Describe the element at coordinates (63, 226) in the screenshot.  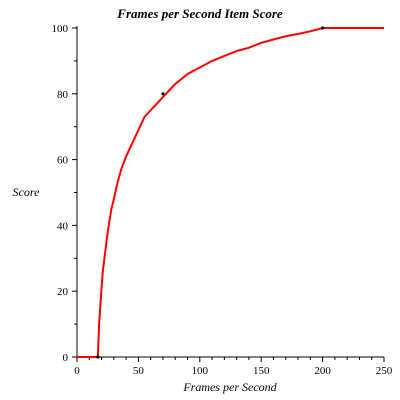
I see `y-tick-label: 40` at that location.